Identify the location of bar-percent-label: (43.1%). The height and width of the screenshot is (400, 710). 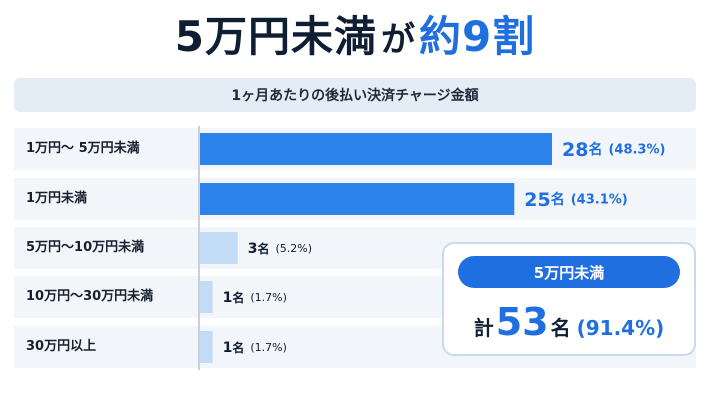
(599, 200).